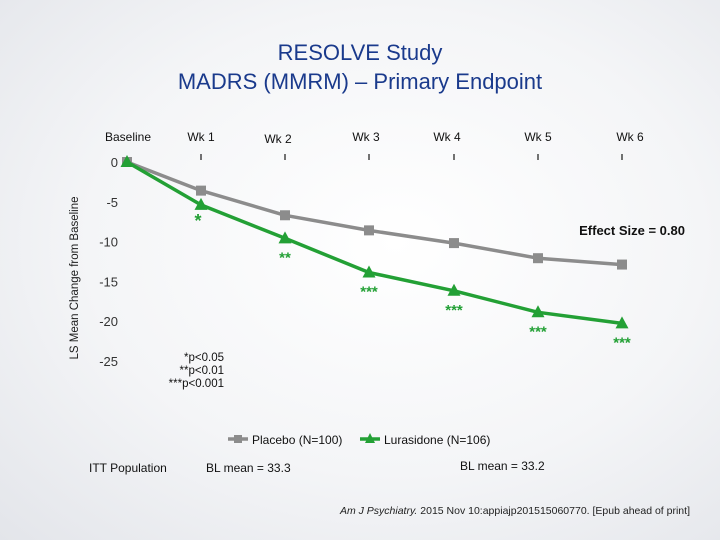  I want to click on y-tick-label: -15, so click(108, 281).